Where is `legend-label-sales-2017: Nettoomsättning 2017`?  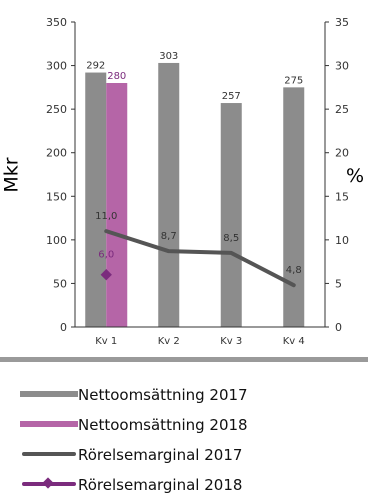 legend-label-sales-2017: Nettoomsättning 2017 is located at coordinates (163, 395).